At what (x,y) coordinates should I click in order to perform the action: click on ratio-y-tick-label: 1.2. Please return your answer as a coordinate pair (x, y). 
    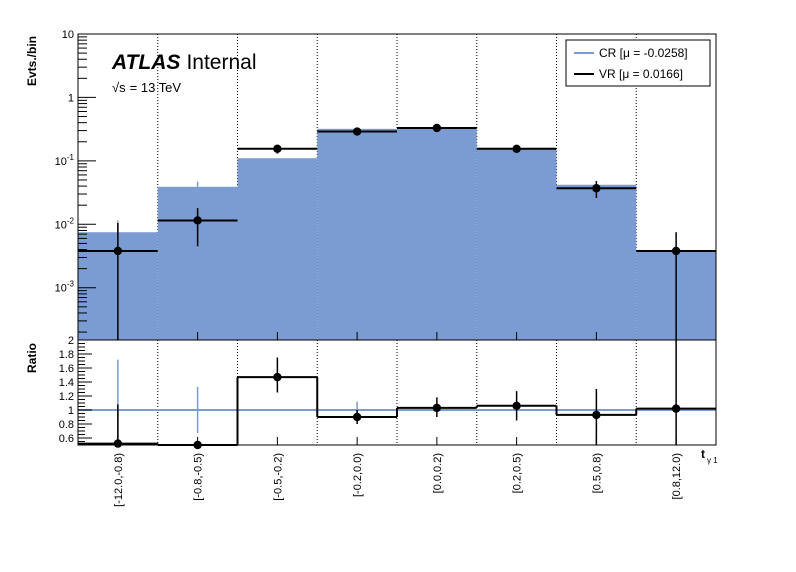
    Looking at the image, I should click on (66, 397).